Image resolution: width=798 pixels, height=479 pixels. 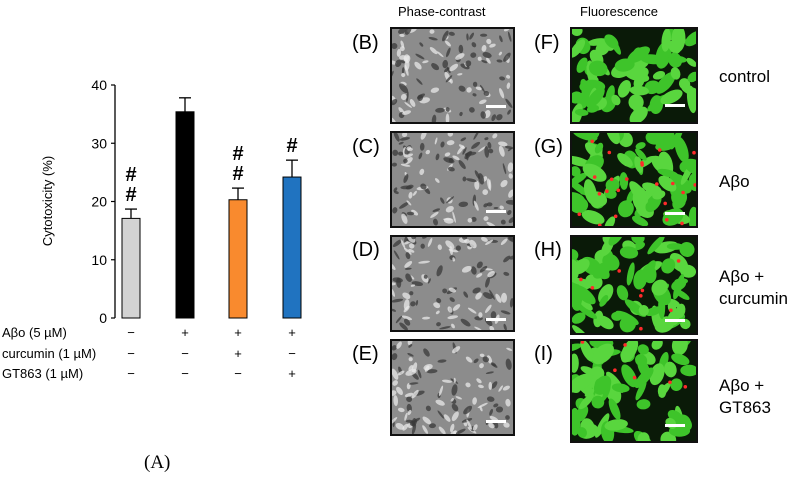 I want to click on y-tick-label: 40, so click(x=99, y=85).